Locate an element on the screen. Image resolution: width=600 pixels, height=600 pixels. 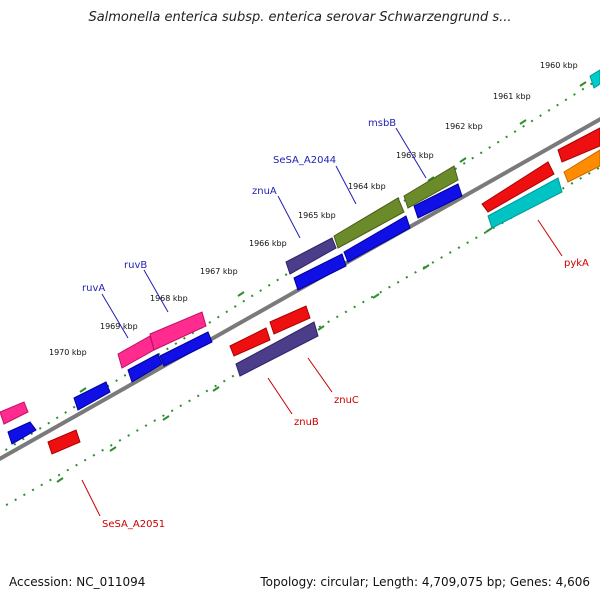
gene-blue-ruvB is located at coordinates (145, 368).